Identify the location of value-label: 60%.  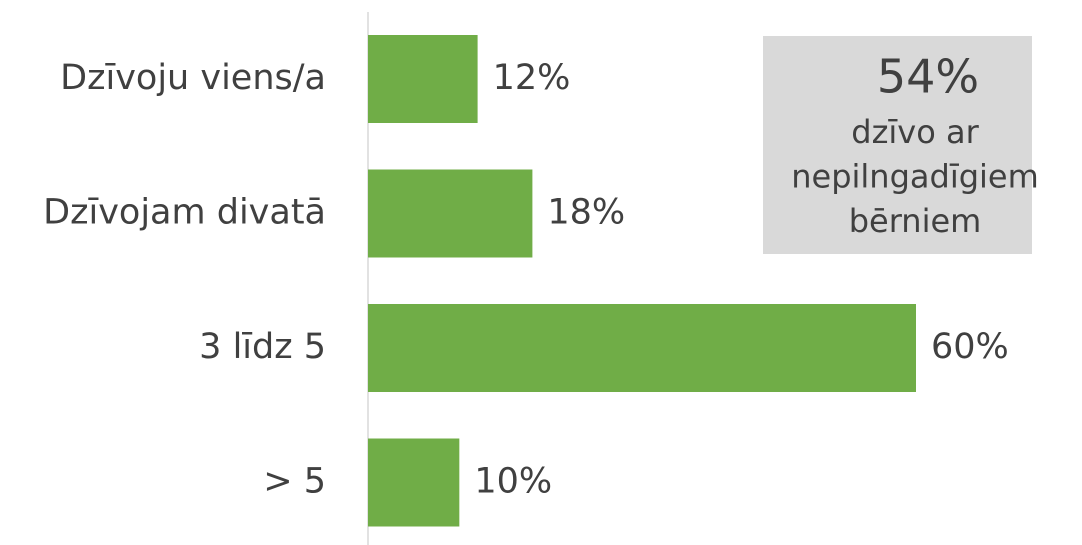
(970, 347).